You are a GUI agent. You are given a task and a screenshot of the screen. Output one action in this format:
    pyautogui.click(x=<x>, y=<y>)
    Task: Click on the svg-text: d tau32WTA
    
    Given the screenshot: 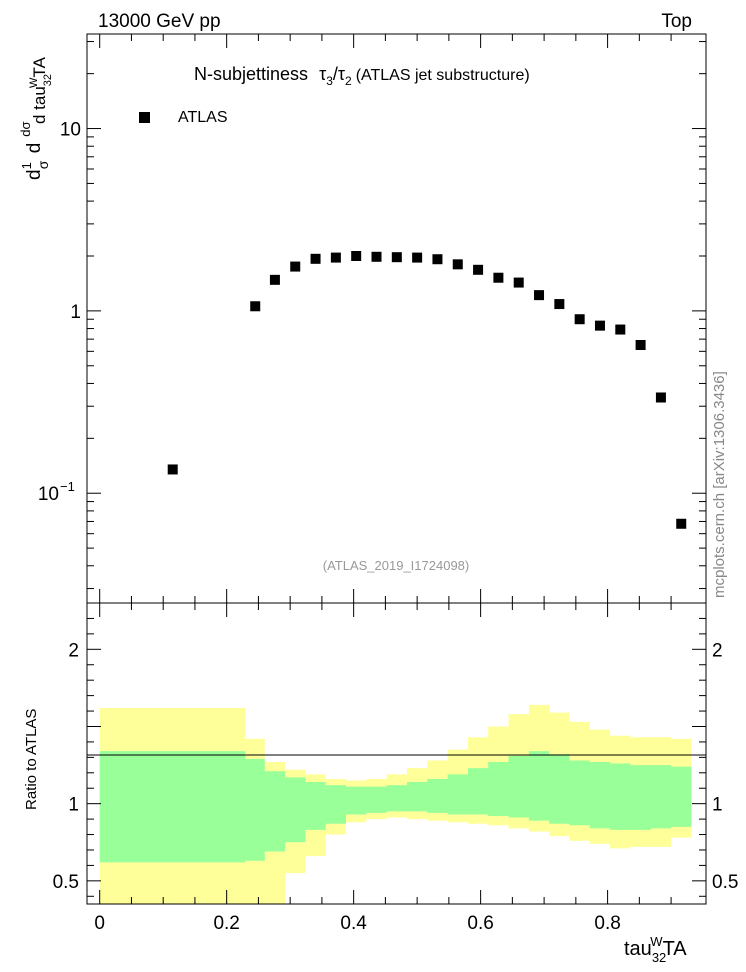 What is the action you would take?
    pyautogui.click(x=41, y=90)
    